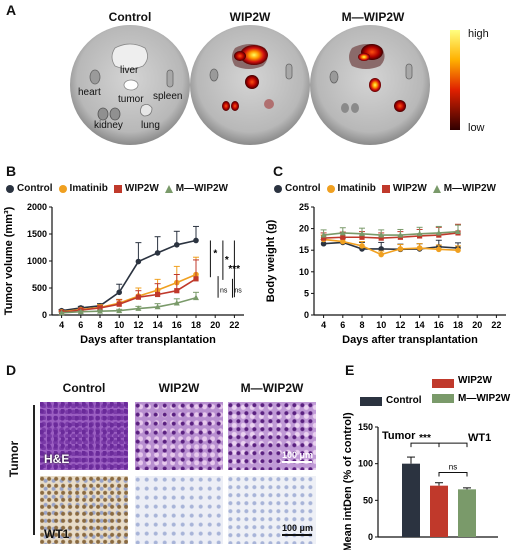 The height and width of the screenshot is (550, 525). What do you see at coordinates (84, 436) in the screenshot?
I see `he-control-image` at bounding box center [84, 436].